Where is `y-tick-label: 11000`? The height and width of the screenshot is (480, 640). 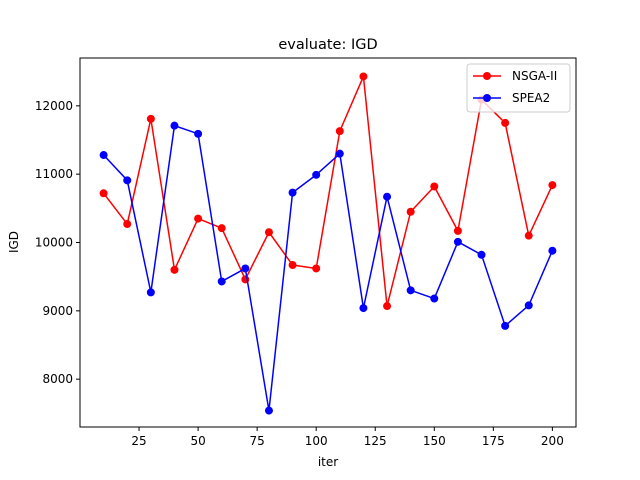
y-tick-label: 11000 is located at coordinates (54, 174).